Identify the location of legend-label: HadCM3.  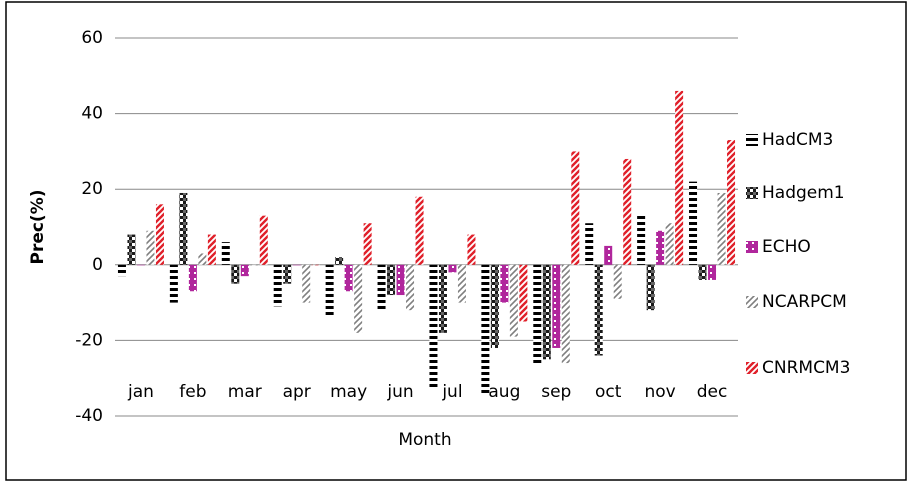
(797, 140).